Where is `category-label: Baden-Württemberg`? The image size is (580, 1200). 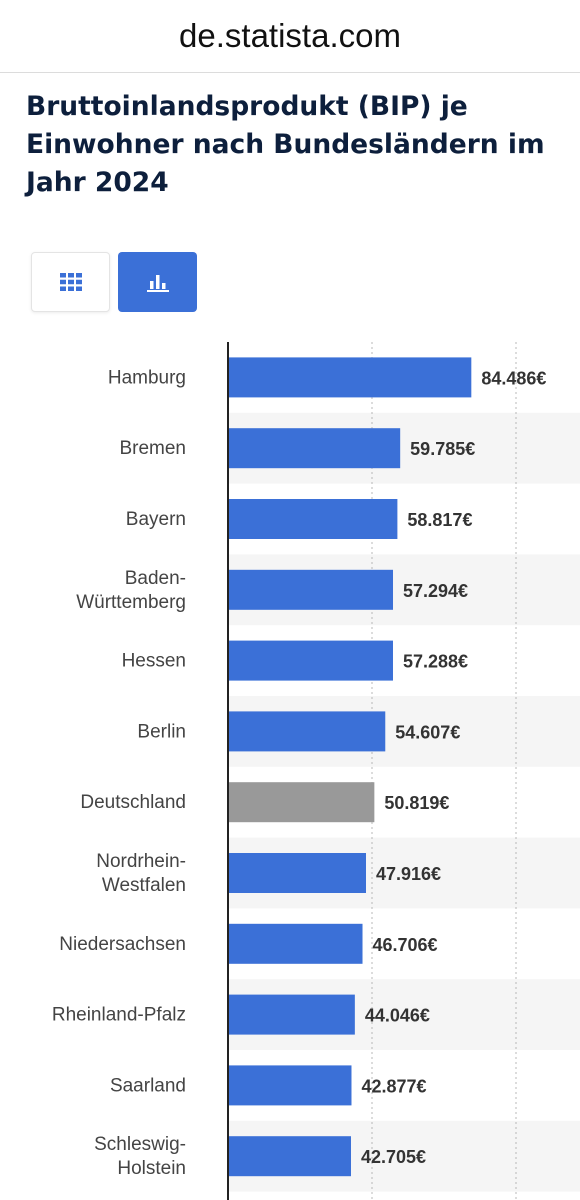
category-label: Baden-Württemberg is located at coordinates (131, 590).